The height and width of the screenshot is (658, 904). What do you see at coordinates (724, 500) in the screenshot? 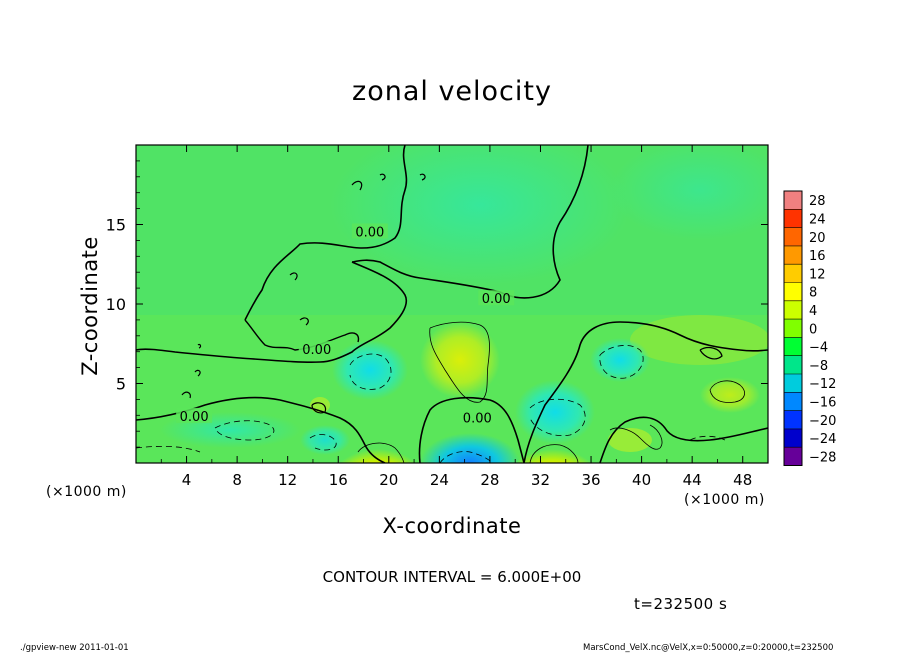
I see `x-unit-label-right: (×1000 m)` at bounding box center [724, 500].